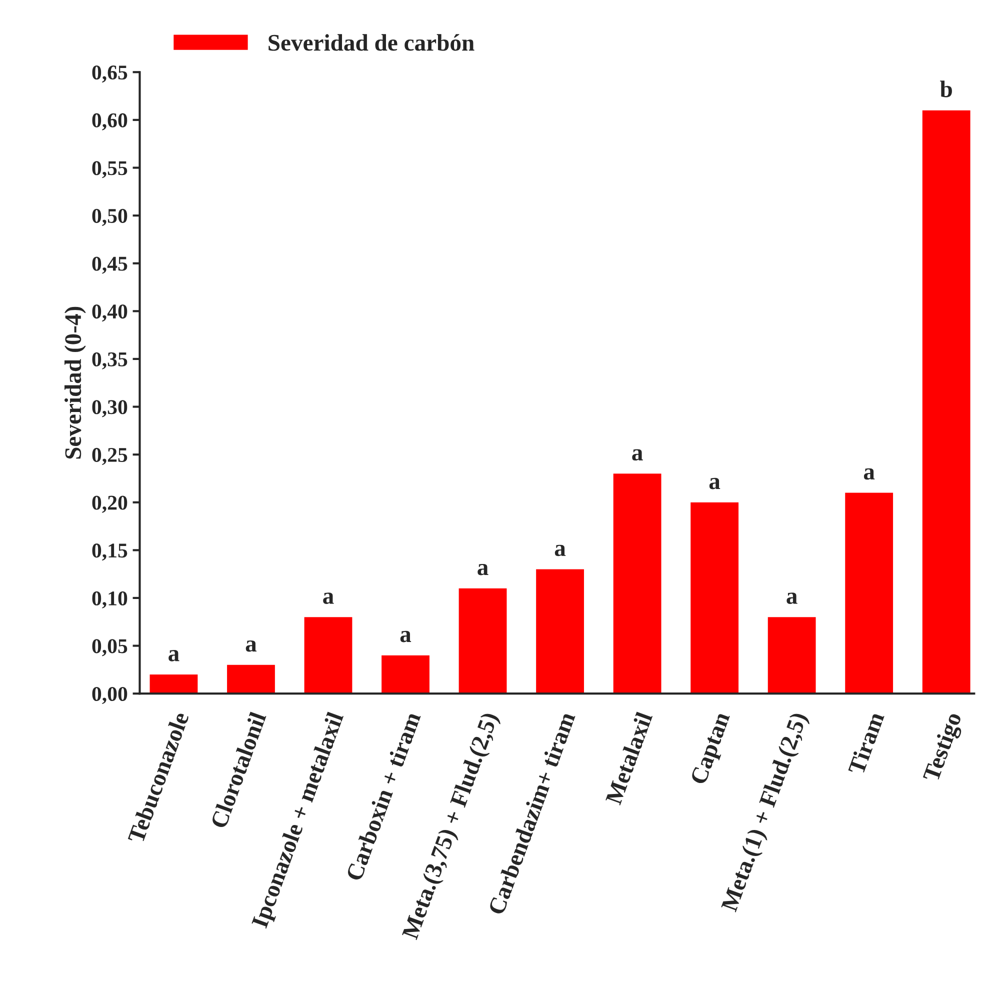  Describe the element at coordinates (712, 748) in the screenshot. I see `x-tick-label: Captan` at that location.